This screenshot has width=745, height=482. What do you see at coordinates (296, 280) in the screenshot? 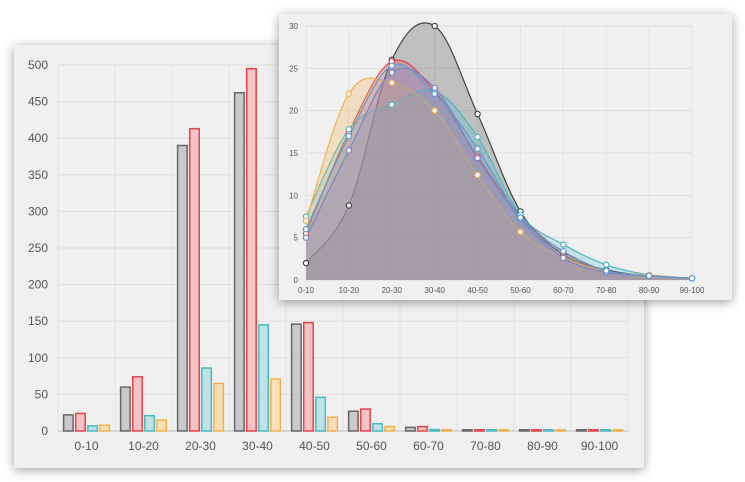
I see `y-tick-label: 0` at bounding box center [296, 280].